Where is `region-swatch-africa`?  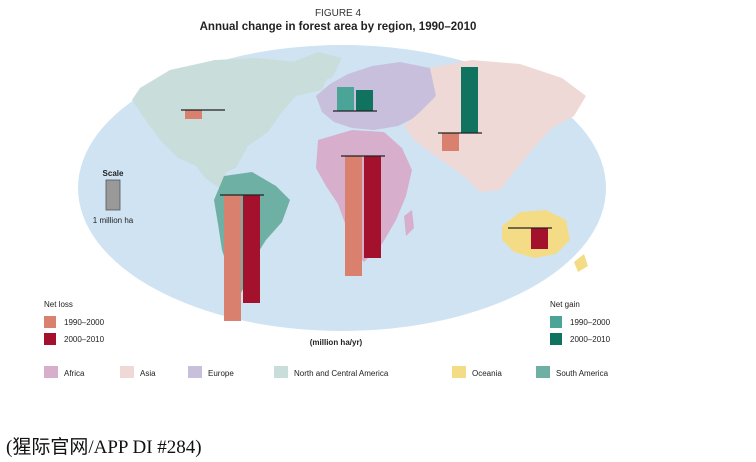
region-swatch-africa is located at coordinates (51, 372).